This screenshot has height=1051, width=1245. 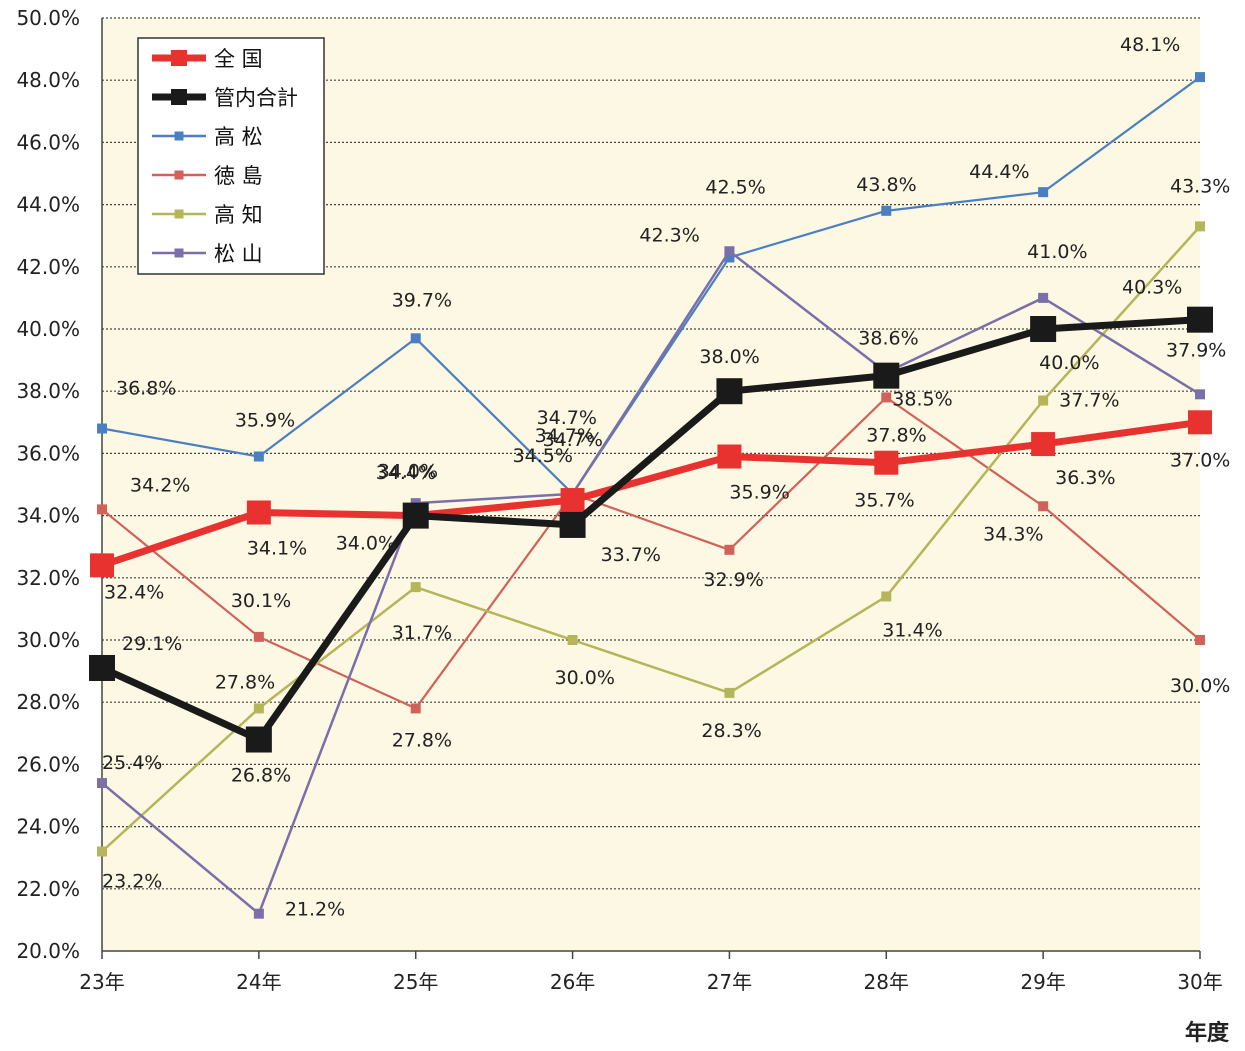 What do you see at coordinates (146, 389) in the screenshot?
I see `data-label: 36.8%` at bounding box center [146, 389].